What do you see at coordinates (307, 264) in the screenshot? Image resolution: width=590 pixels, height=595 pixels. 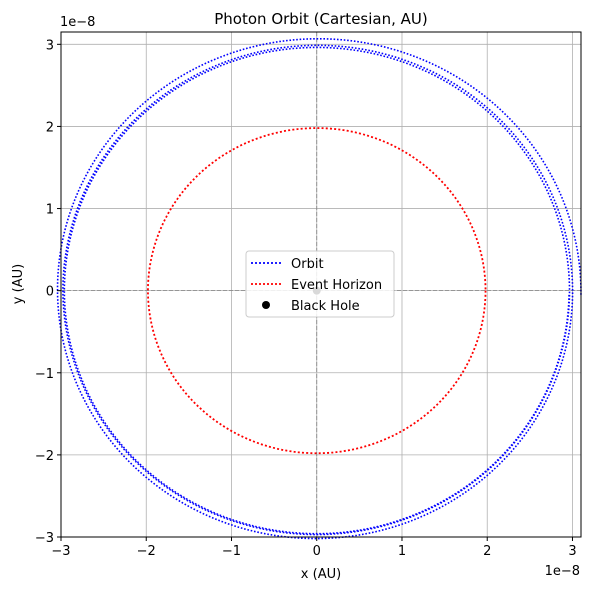 I see `legend-label-orbit: Orbit` at bounding box center [307, 264].